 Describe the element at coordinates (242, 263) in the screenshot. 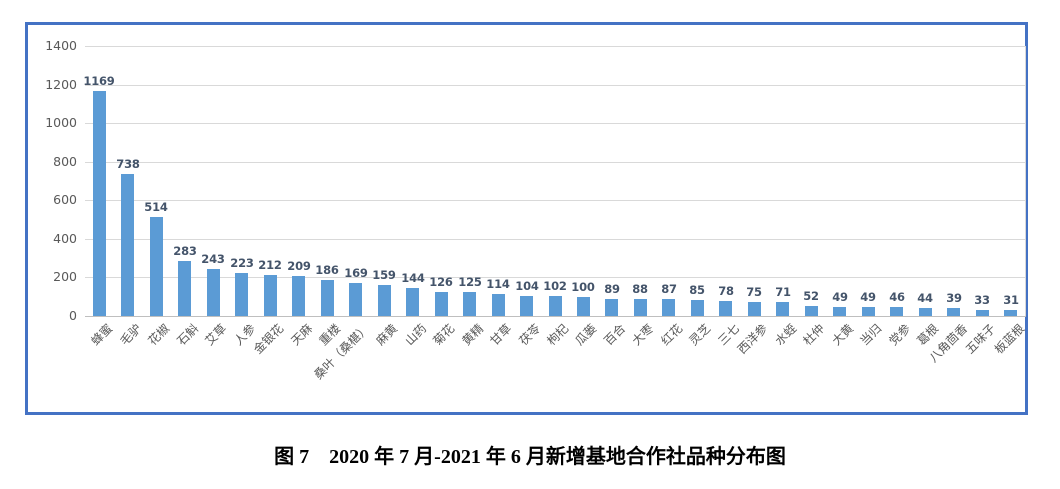

I see `bar-value-label: 223` at that location.